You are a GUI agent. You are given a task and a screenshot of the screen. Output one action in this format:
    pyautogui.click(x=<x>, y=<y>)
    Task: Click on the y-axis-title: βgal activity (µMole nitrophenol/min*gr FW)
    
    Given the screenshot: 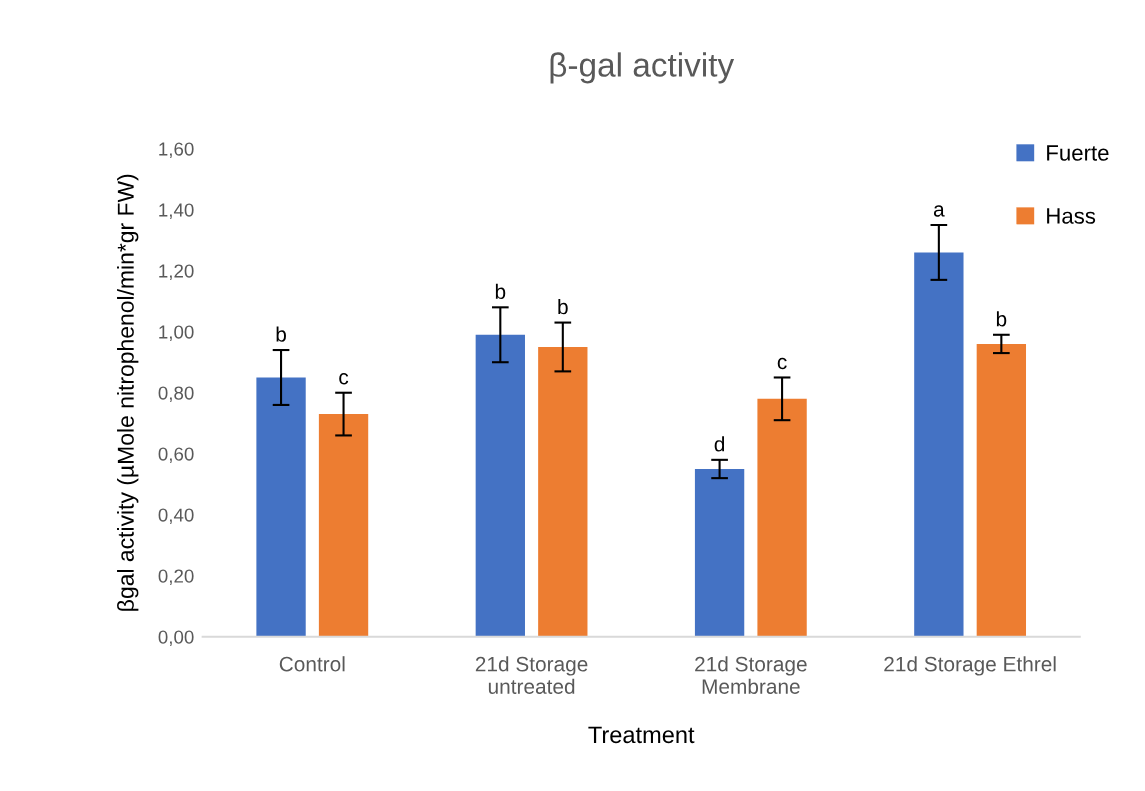 What is the action you would take?
    pyautogui.click(x=128, y=392)
    